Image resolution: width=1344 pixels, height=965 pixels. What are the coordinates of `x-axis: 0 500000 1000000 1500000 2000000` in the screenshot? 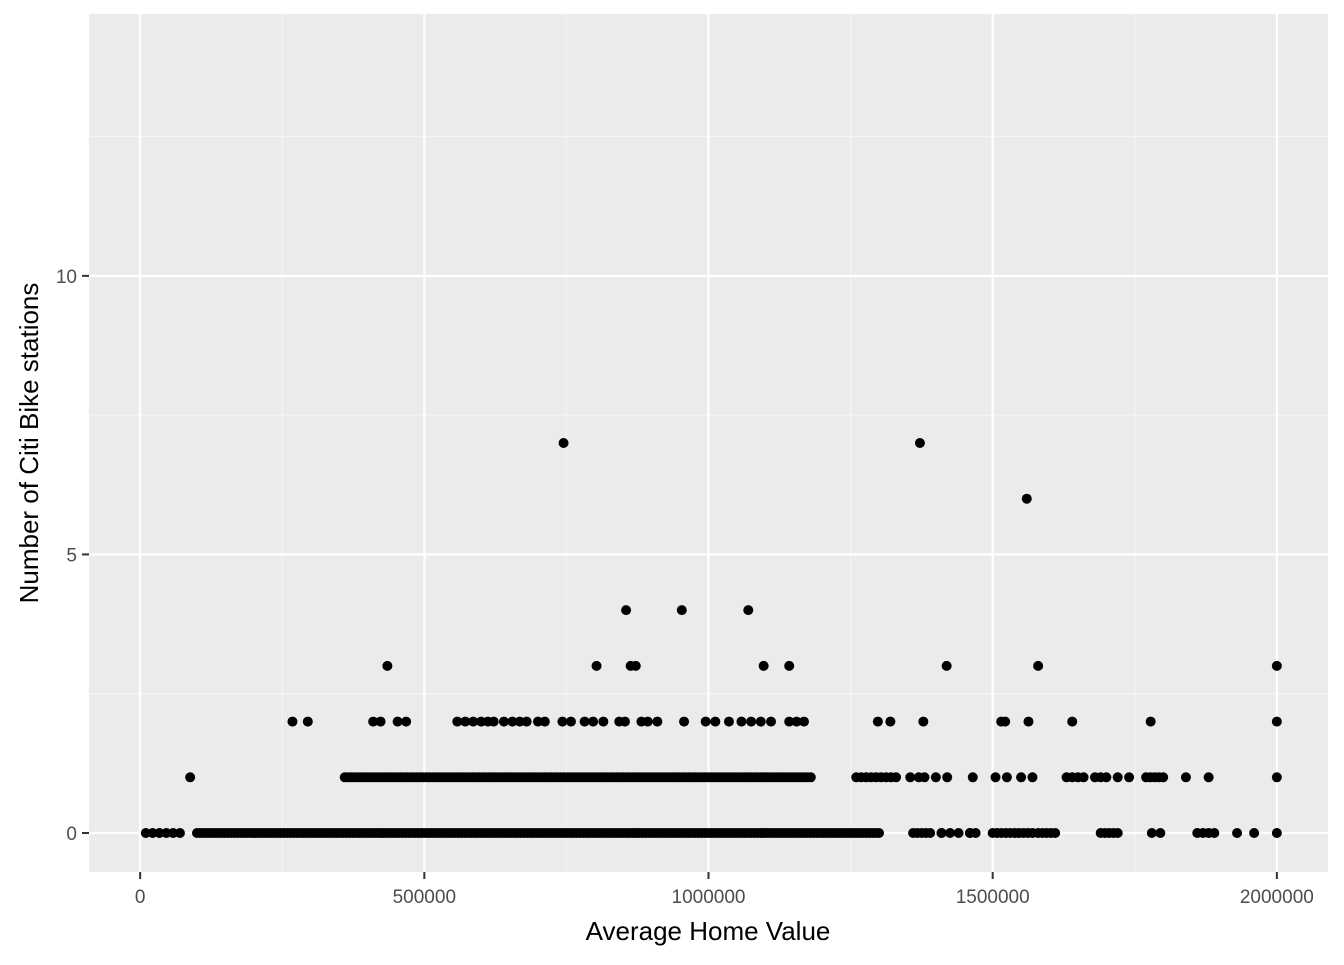 It's located at (724, 890).